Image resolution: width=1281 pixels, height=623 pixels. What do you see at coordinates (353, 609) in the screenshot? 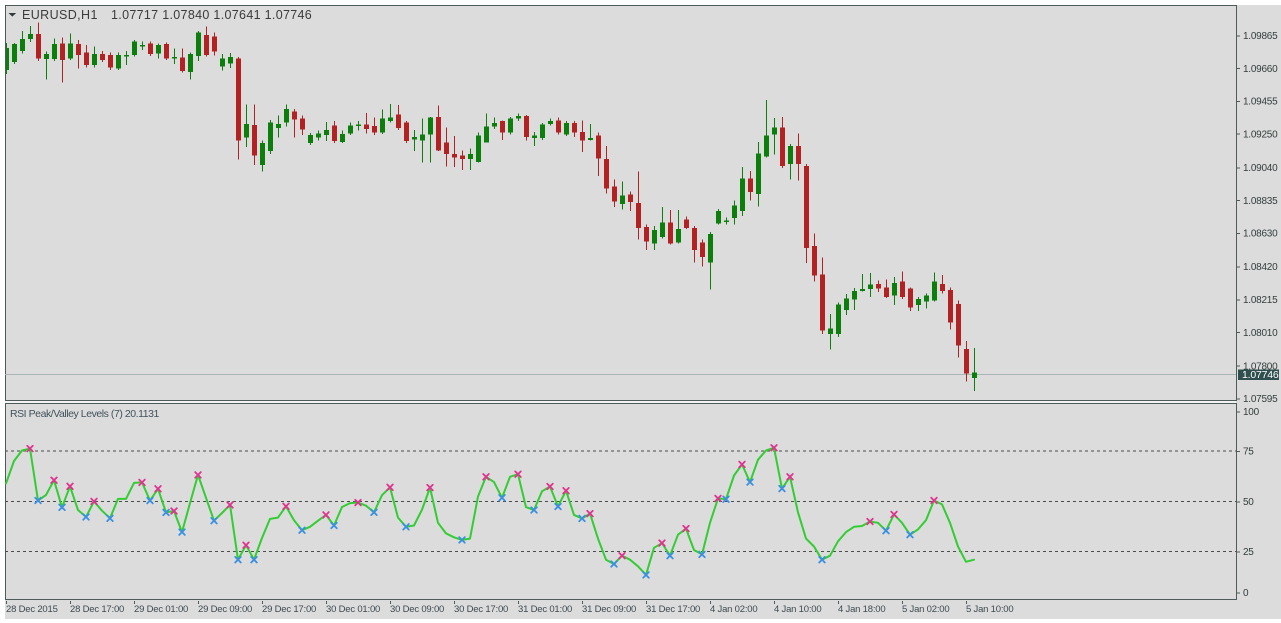
I see `svg-text: 30 Dec 01:00` at bounding box center [353, 609].